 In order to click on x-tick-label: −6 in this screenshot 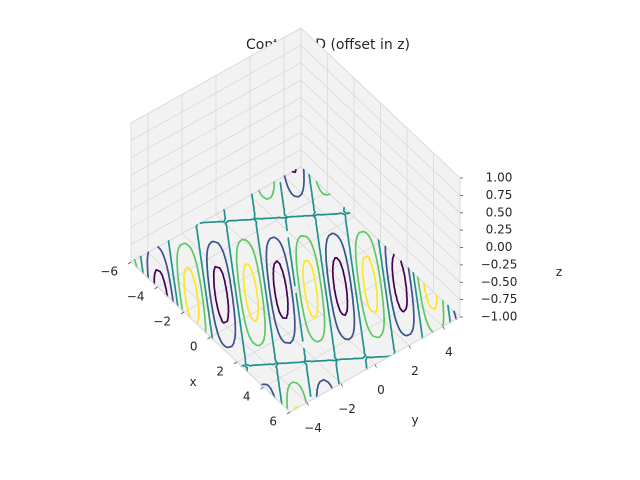, I will do `click(109, 272)`.